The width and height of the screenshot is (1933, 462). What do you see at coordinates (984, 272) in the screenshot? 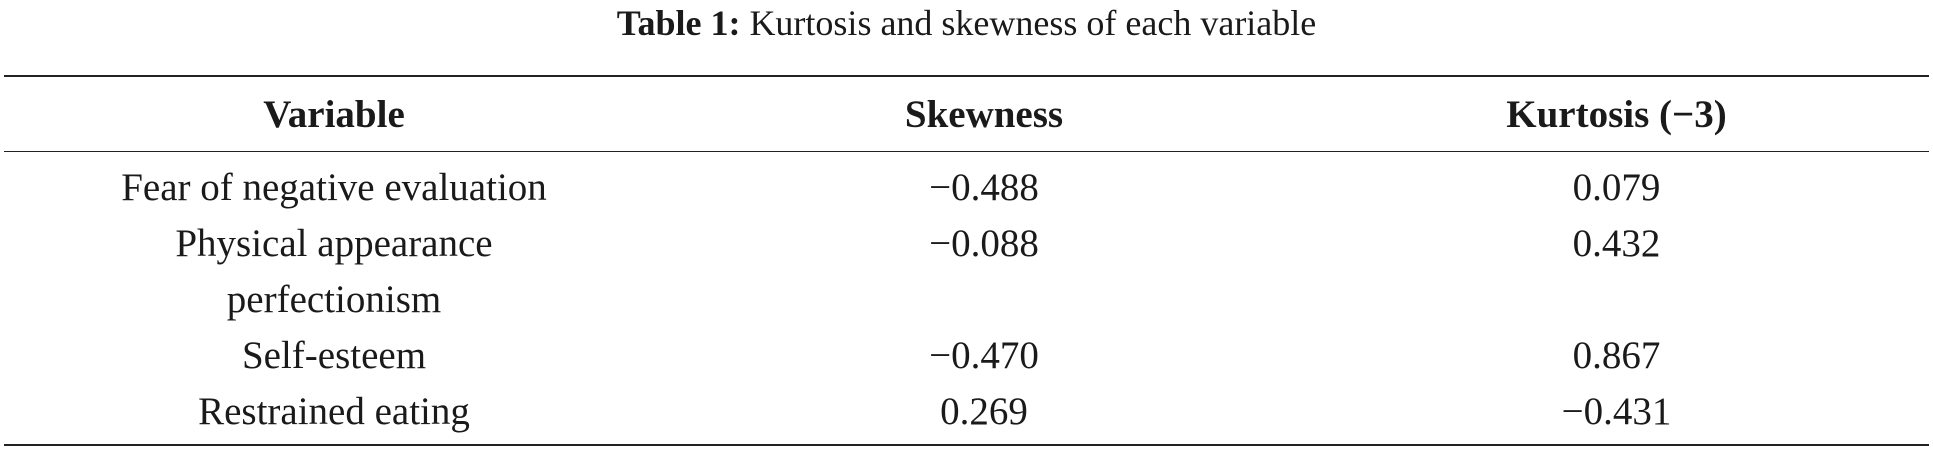
I see `table-cell: −0.088` at bounding box center [984, 272].